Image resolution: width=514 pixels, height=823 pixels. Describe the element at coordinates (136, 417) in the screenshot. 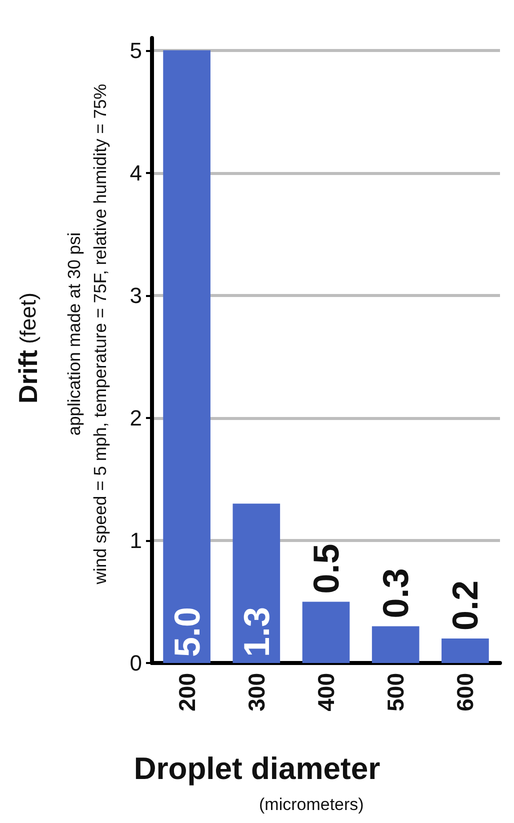

I see `y-tick-label: 2` at that location.